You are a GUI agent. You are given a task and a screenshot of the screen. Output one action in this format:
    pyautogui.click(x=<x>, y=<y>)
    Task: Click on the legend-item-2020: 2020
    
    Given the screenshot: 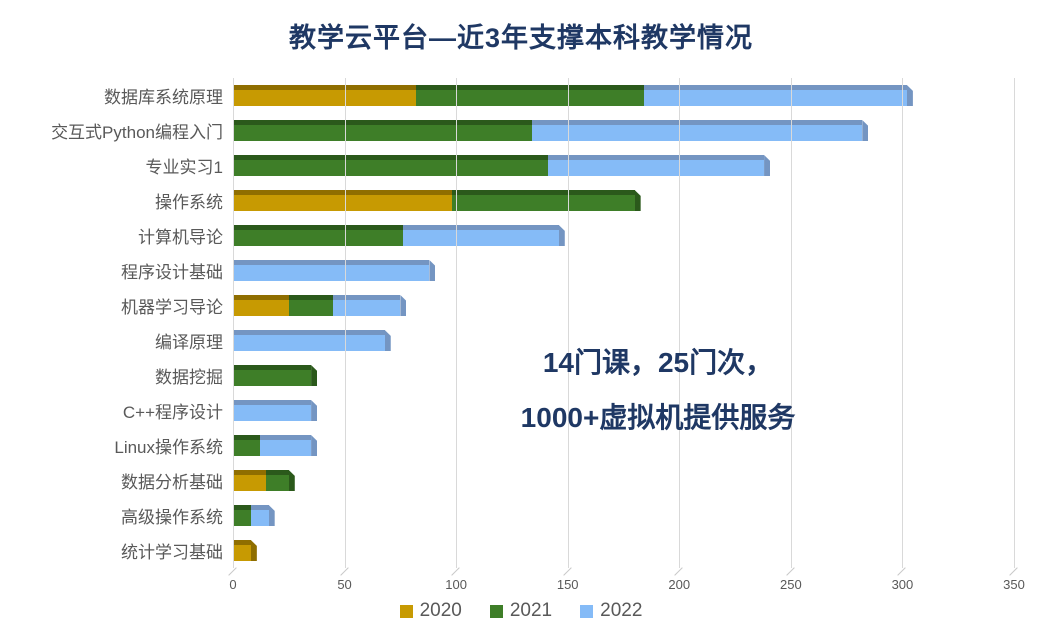 What is the action you would take?
    pyautogui.click(x=430, y=611)
    